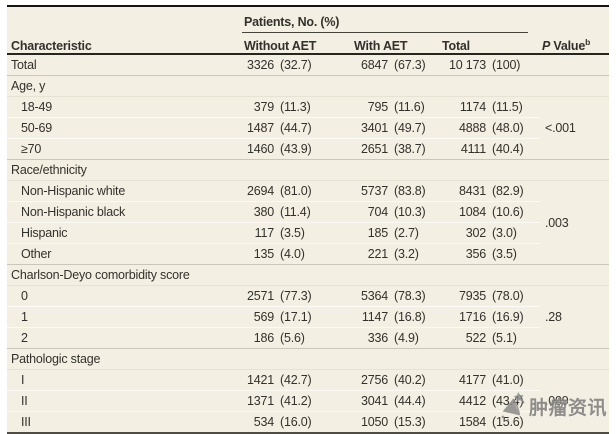 Image resolution: width=616 pixels, height=434 pixels. I want to click on count-value: 185, so click(377, 233).